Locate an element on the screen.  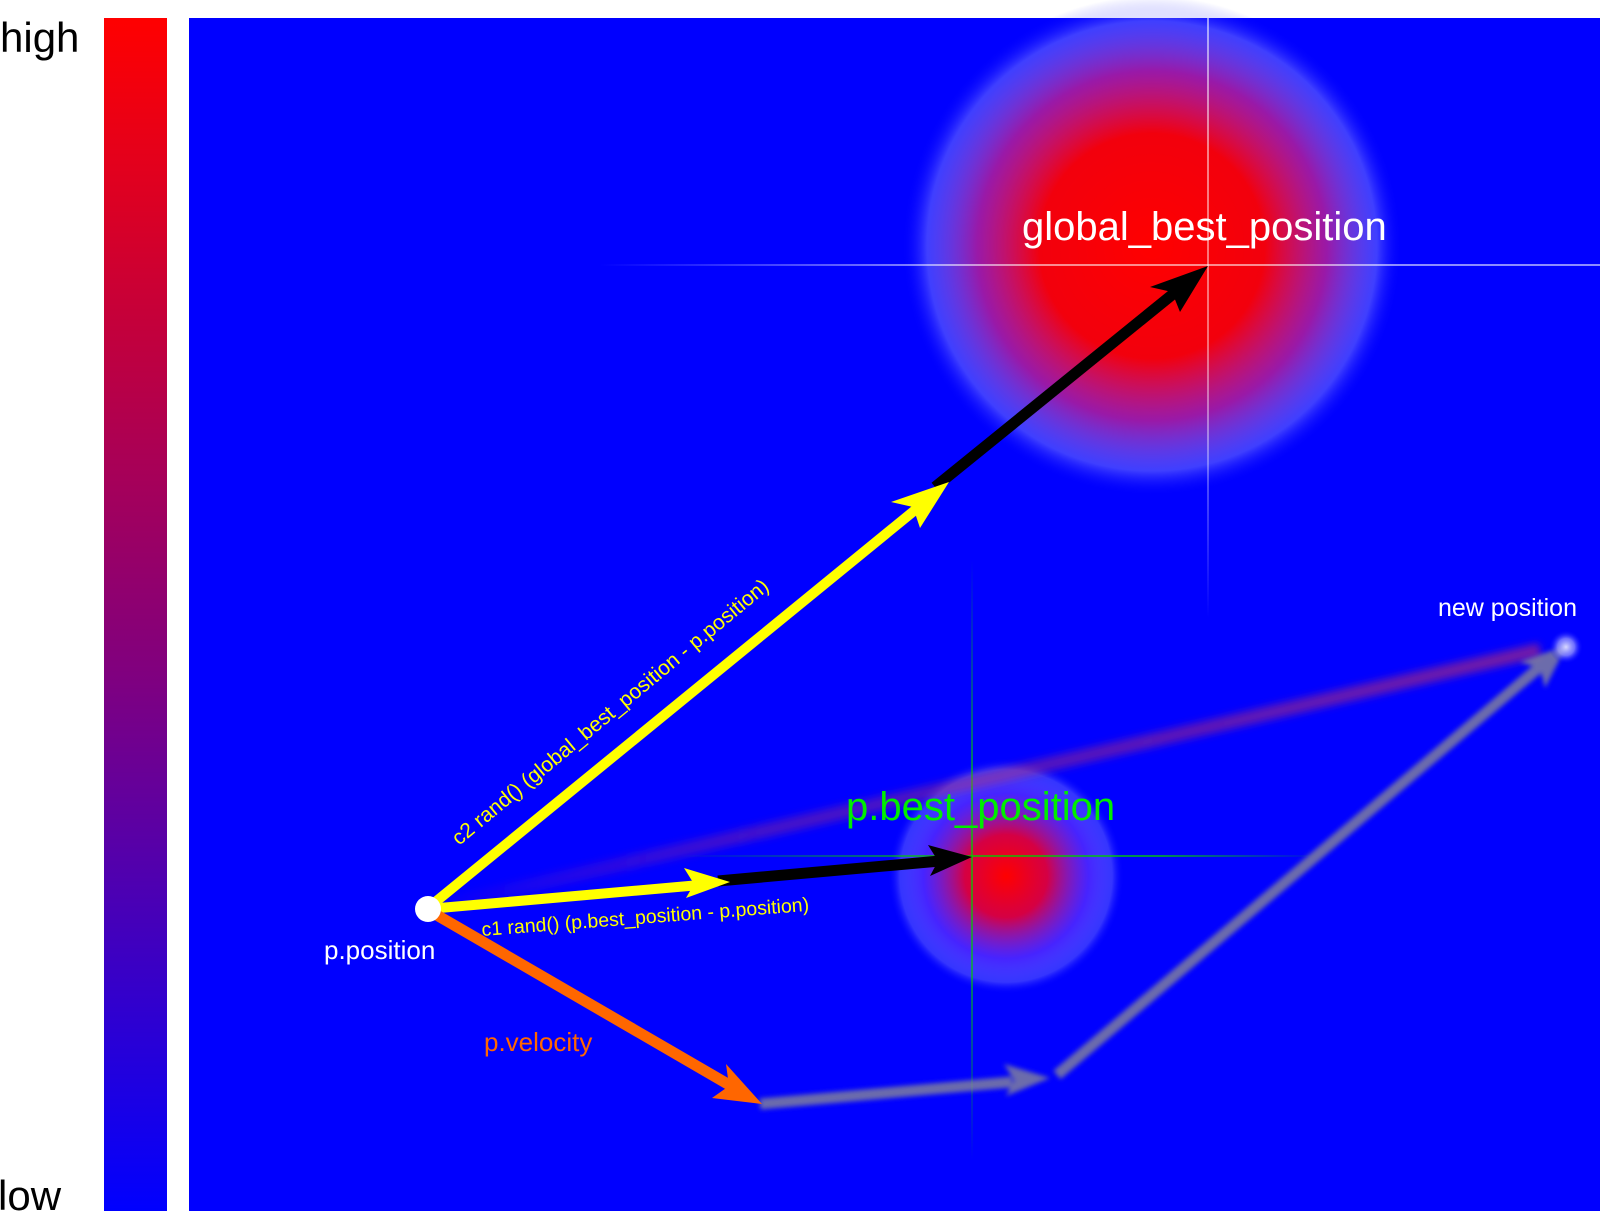
social-full-vector is located at coordinates (1056, 388).